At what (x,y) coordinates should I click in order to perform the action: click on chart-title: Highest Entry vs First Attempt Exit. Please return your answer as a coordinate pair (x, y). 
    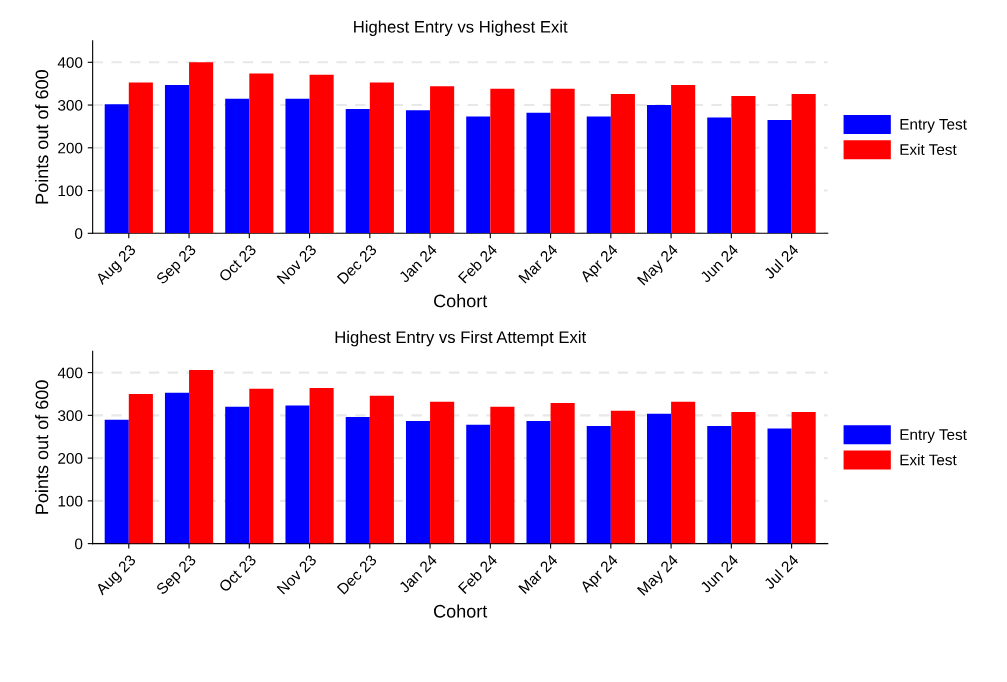
    Looking at the image, I should click on (461, 338).